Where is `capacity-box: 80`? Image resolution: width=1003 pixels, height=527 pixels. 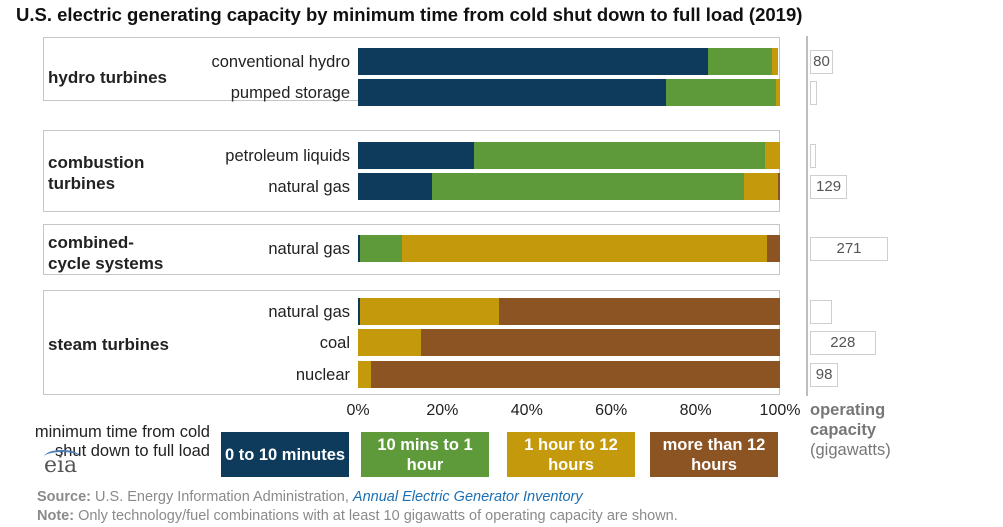
capacity-box: 80 is located at coordinates (822, 62).